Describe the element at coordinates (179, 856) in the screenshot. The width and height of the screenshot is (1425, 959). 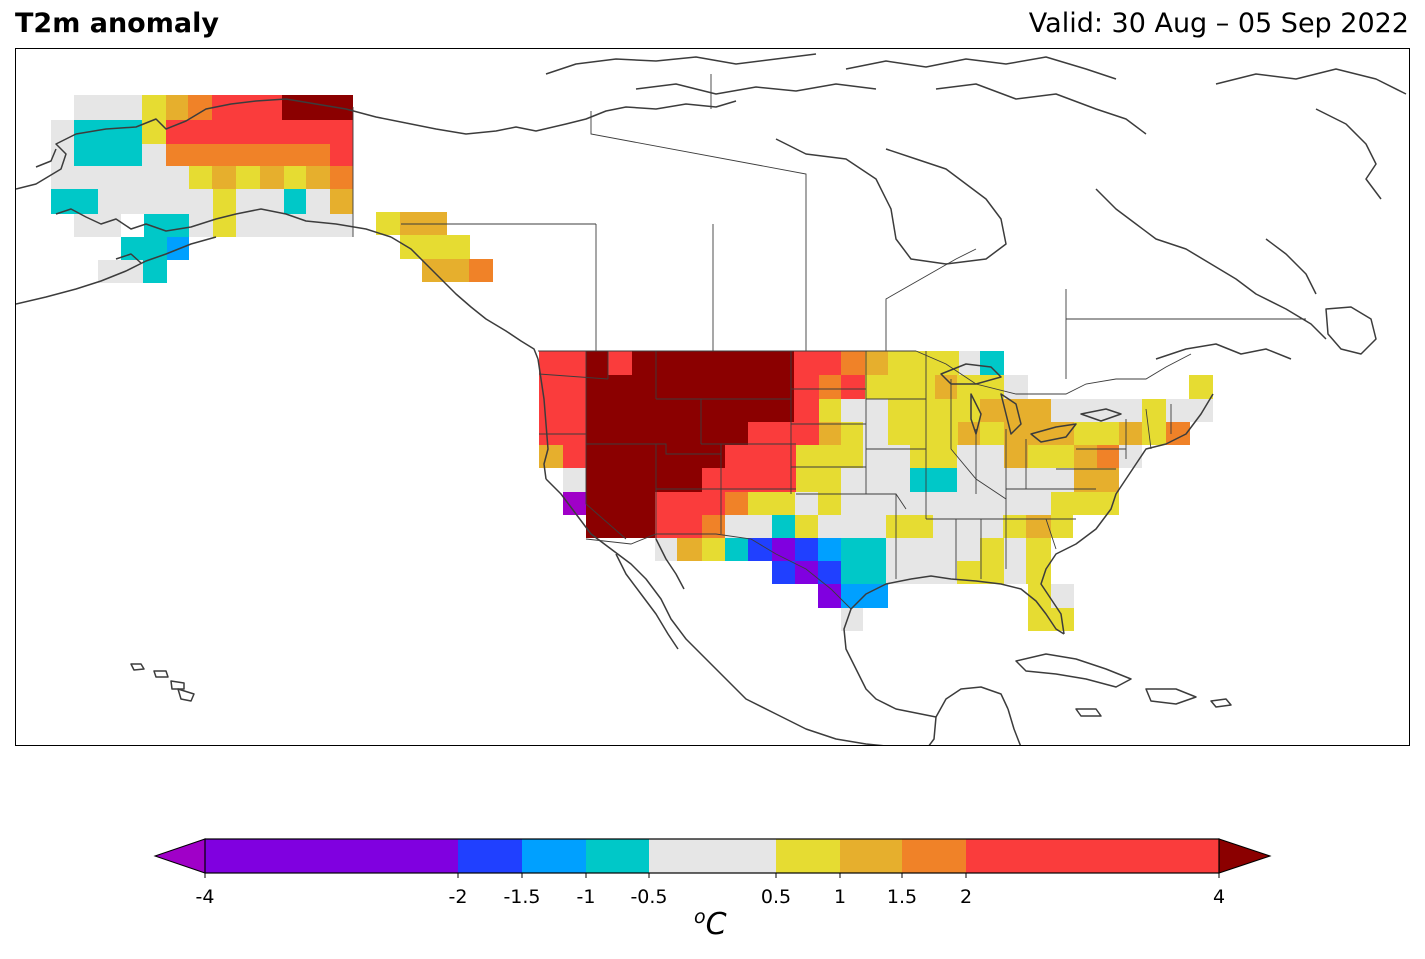
I see `colorbar-under-arrow` at that location.